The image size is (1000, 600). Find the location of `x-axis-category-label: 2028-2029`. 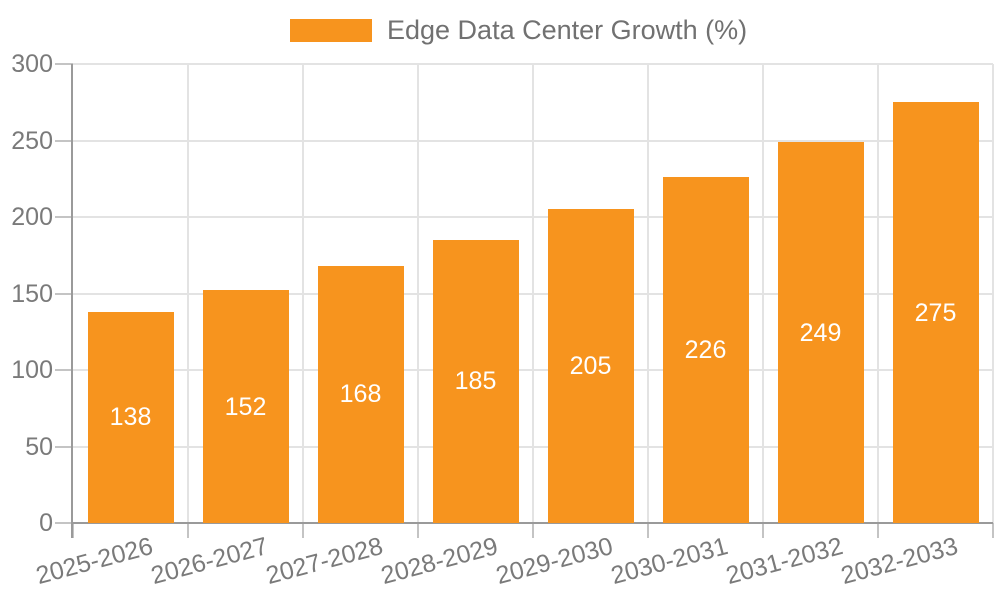

x-axis-category-label: 2028-2029 is located at coordinates (439, 561).